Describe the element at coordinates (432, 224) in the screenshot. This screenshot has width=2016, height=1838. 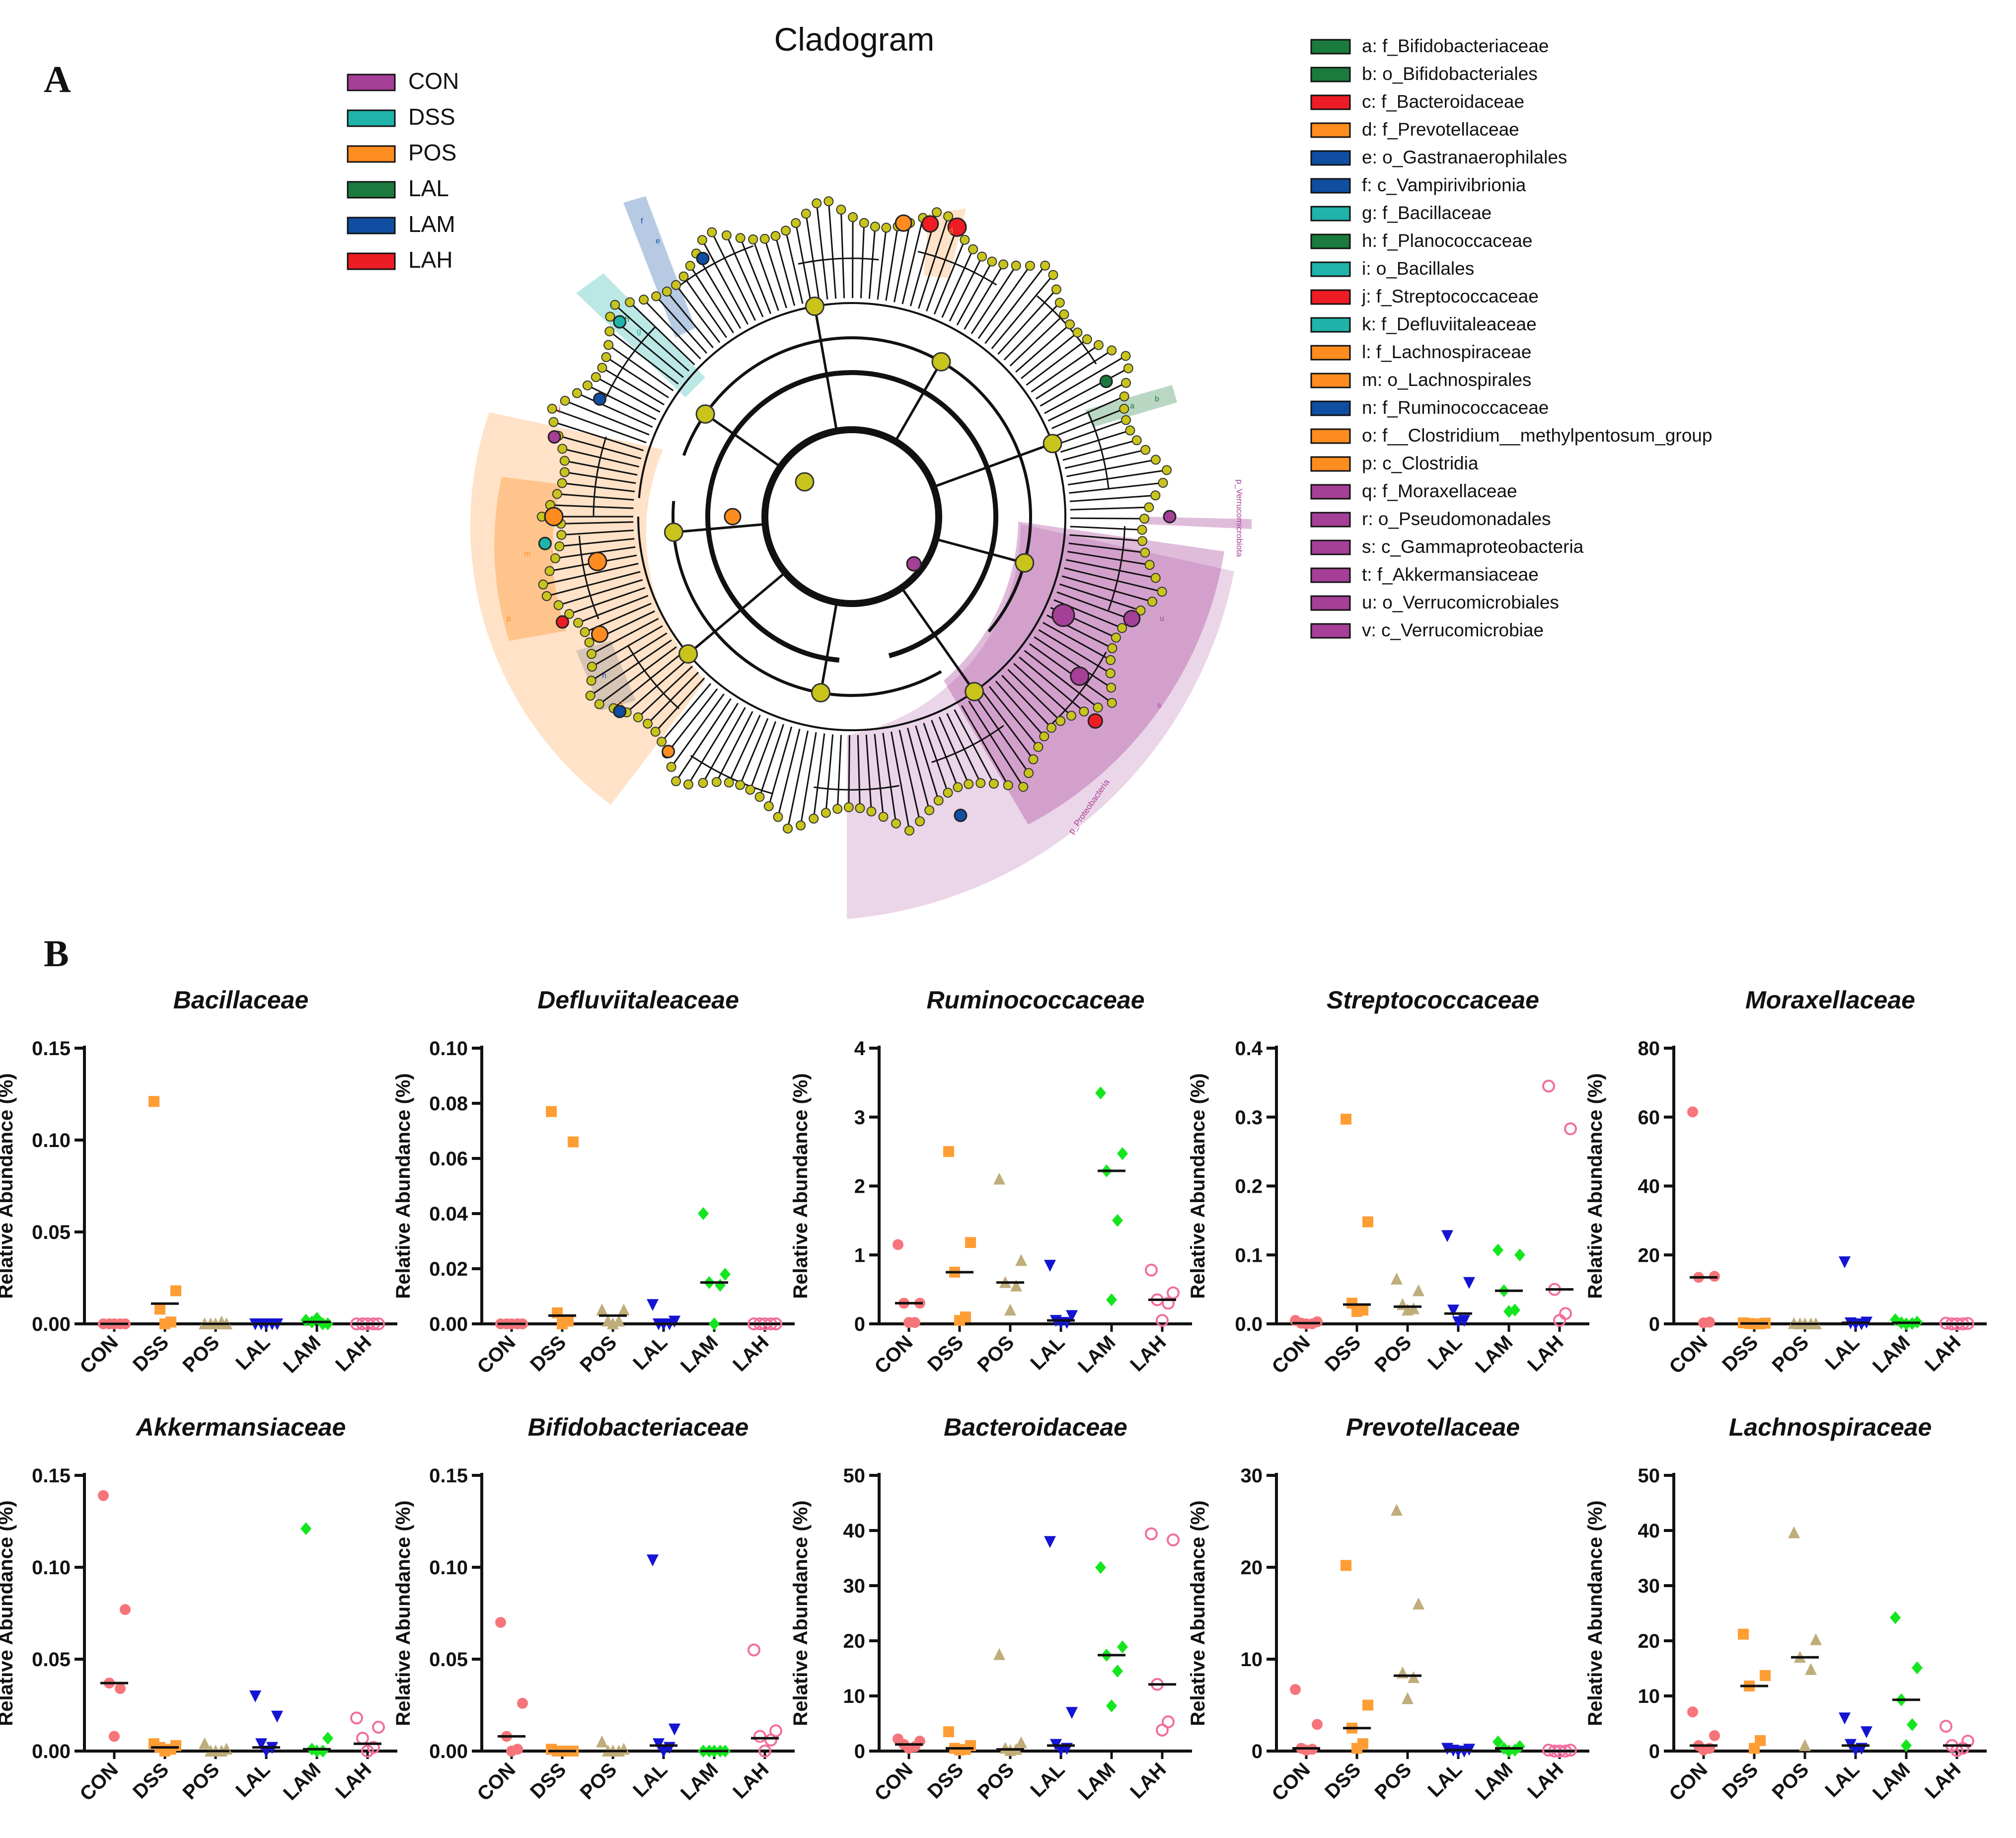
I see `group-legend-label-lam: LAM` at that location.